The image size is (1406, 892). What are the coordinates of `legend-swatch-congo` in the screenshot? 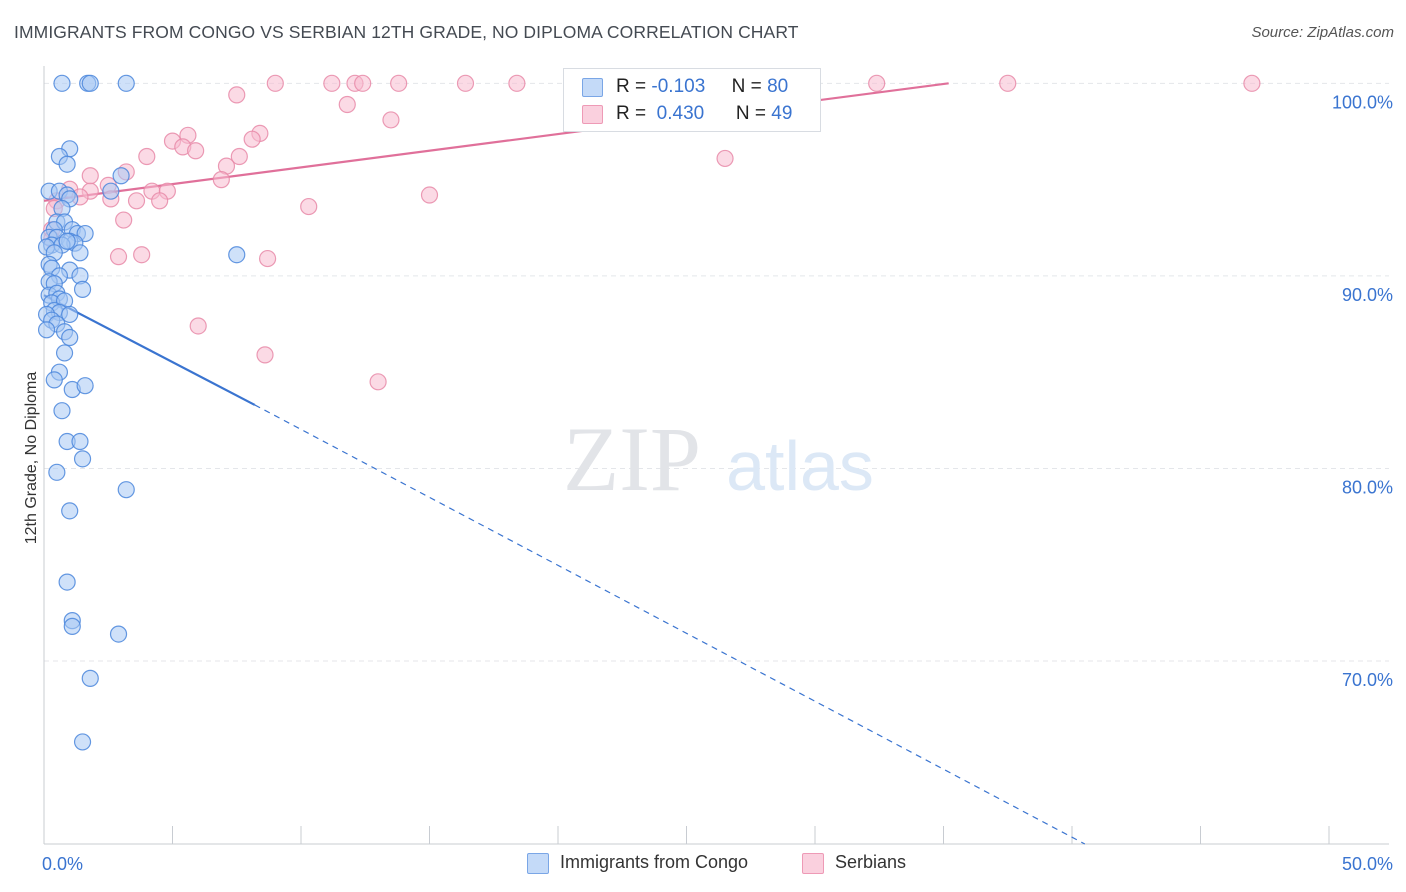 It's located at (592, 87).